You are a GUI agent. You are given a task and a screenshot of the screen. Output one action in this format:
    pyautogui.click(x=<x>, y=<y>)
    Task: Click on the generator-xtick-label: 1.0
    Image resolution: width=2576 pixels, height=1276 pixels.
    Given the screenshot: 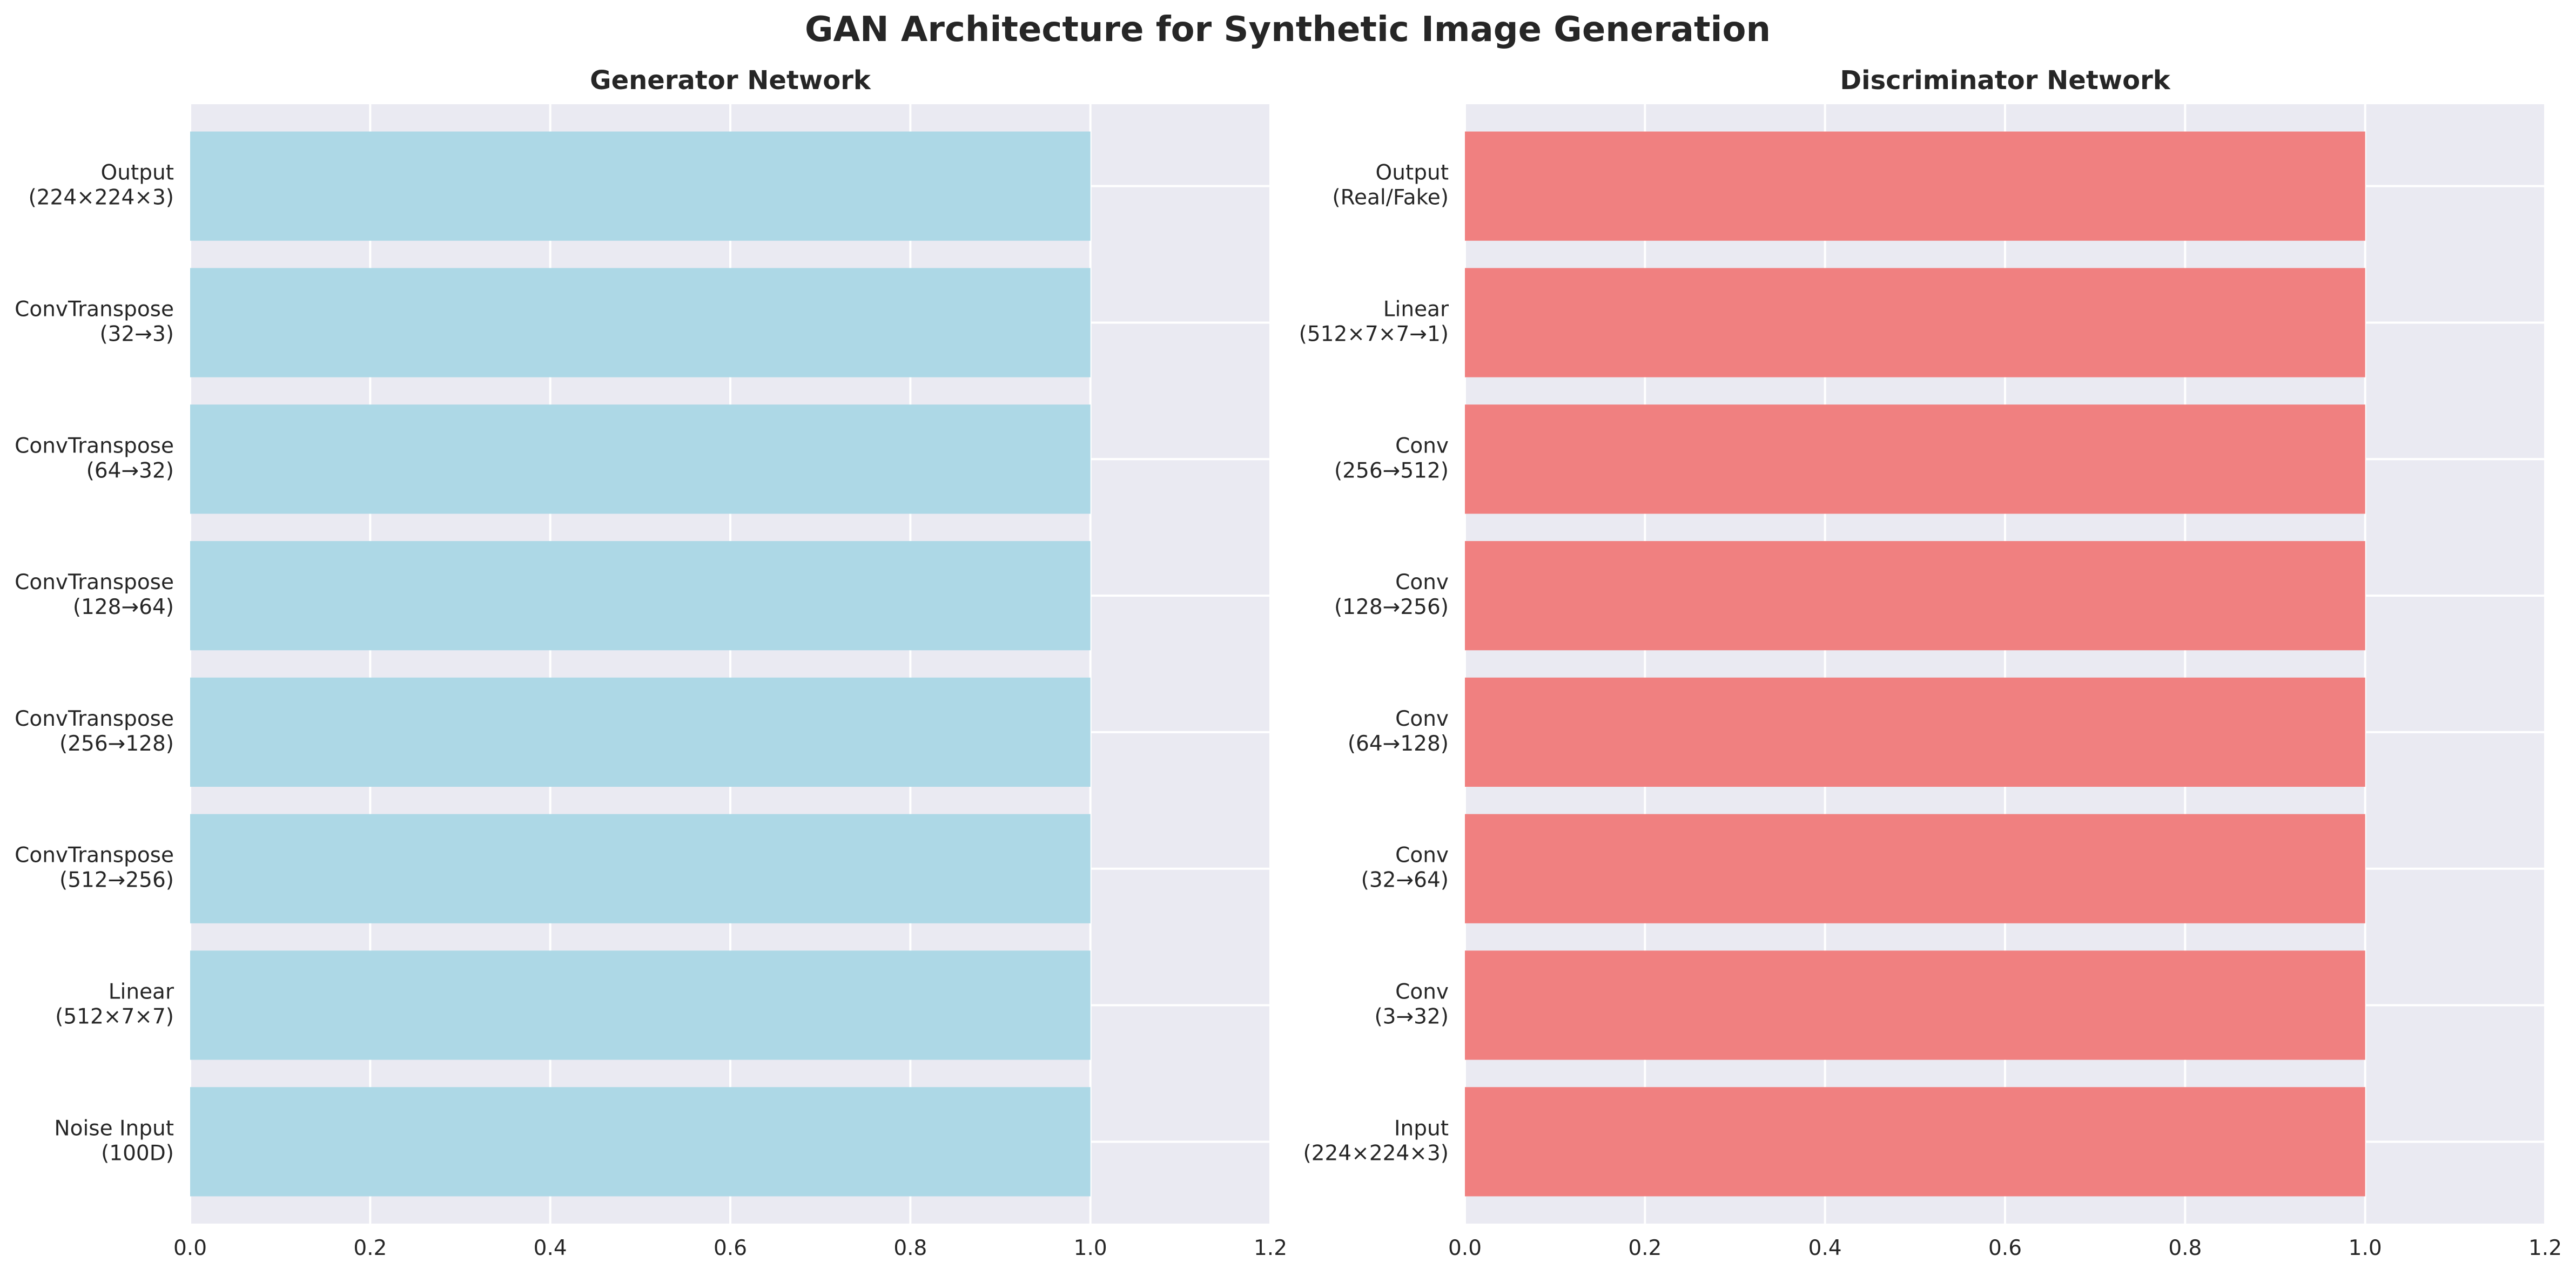 What is the action you would take?
    pyautogui.click(x=1090, y=1248)
    